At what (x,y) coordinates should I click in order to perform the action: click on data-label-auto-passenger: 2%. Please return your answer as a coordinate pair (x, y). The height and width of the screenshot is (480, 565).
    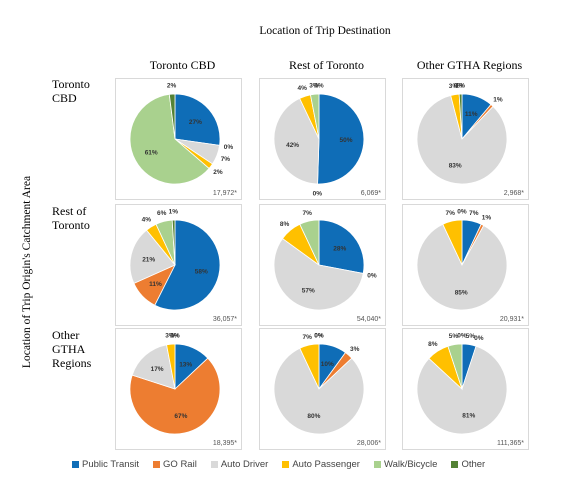
    Looking at the image, I should click on (218, 172).